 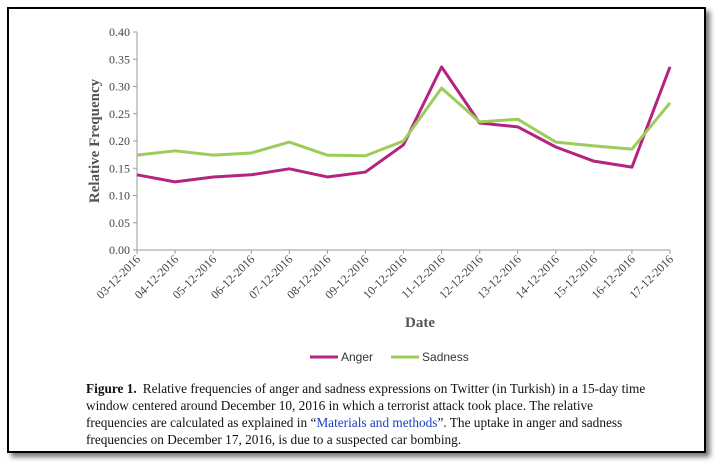 What do you see at coordinates (95, 140) in the screenshot?
I see `y-axis-title: Relative Frequency` at bounding box center [95, 140].